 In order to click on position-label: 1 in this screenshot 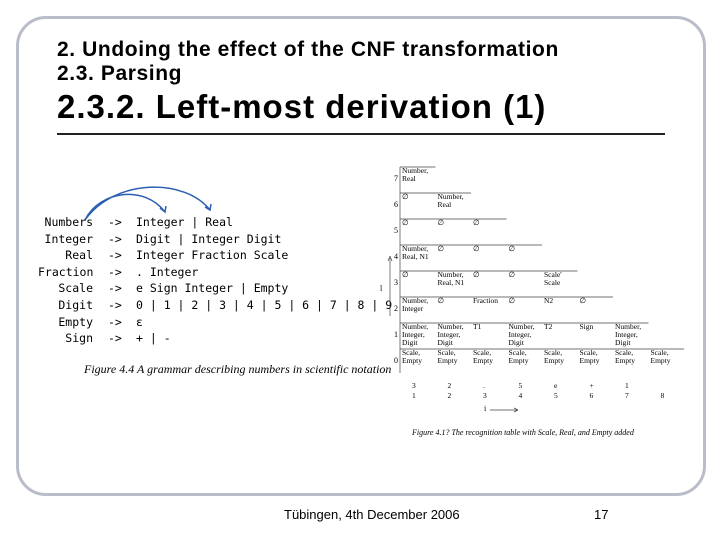, I will do `click(414, 395)`.